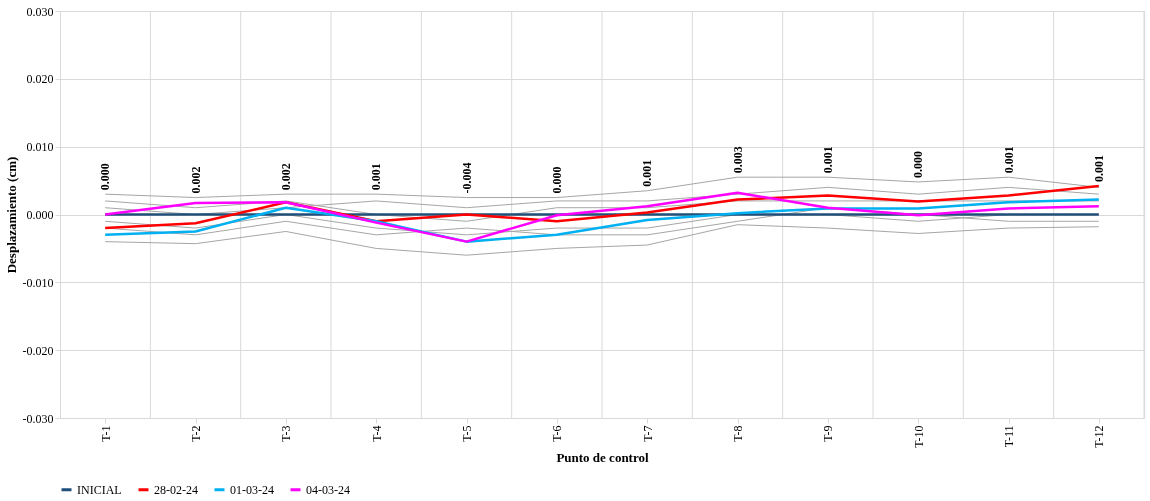  I want to click on x-tick-label: T-2, so click(196, 433).